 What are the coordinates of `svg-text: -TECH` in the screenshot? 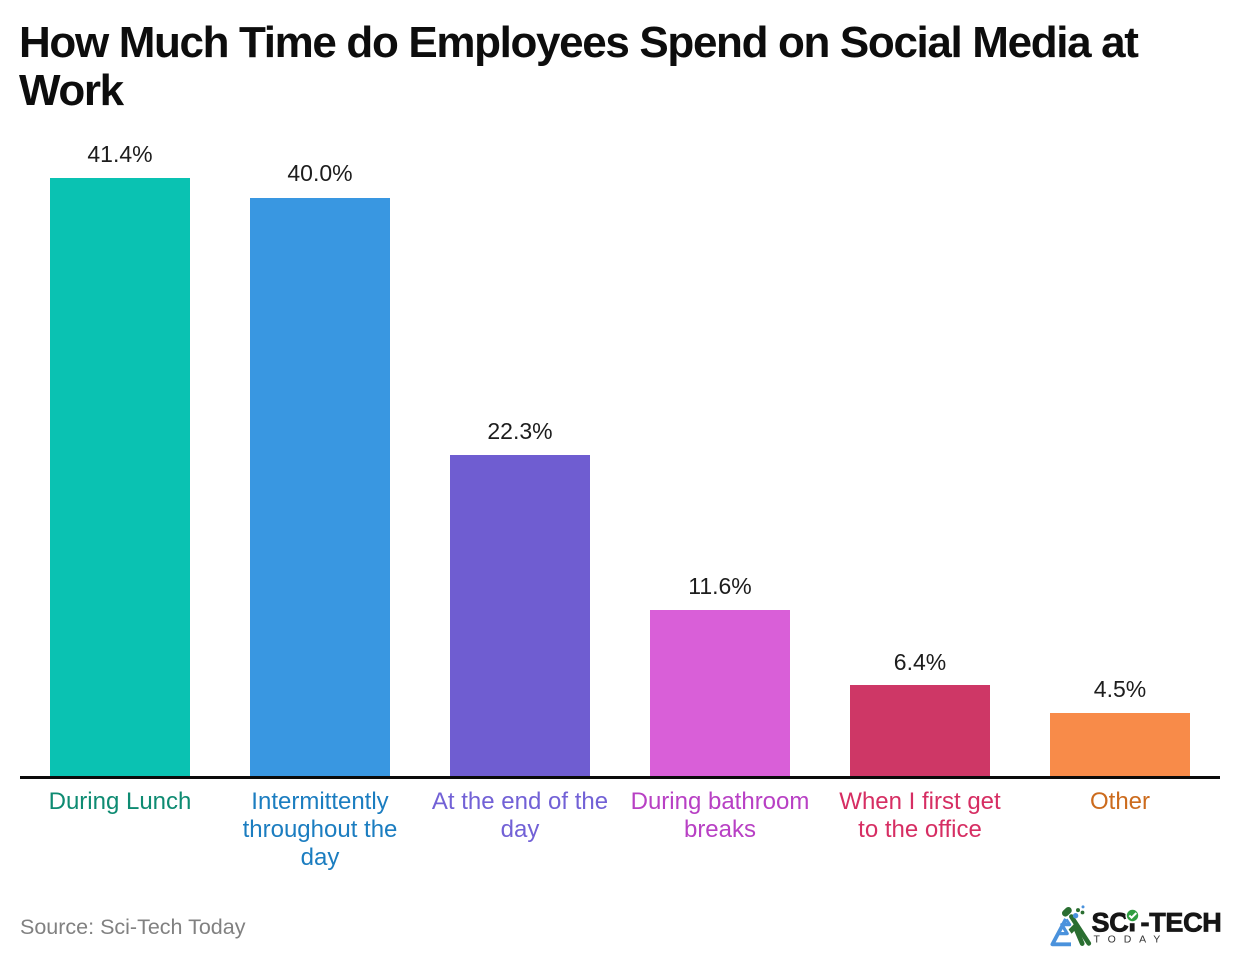 It's located at (1181, 923).